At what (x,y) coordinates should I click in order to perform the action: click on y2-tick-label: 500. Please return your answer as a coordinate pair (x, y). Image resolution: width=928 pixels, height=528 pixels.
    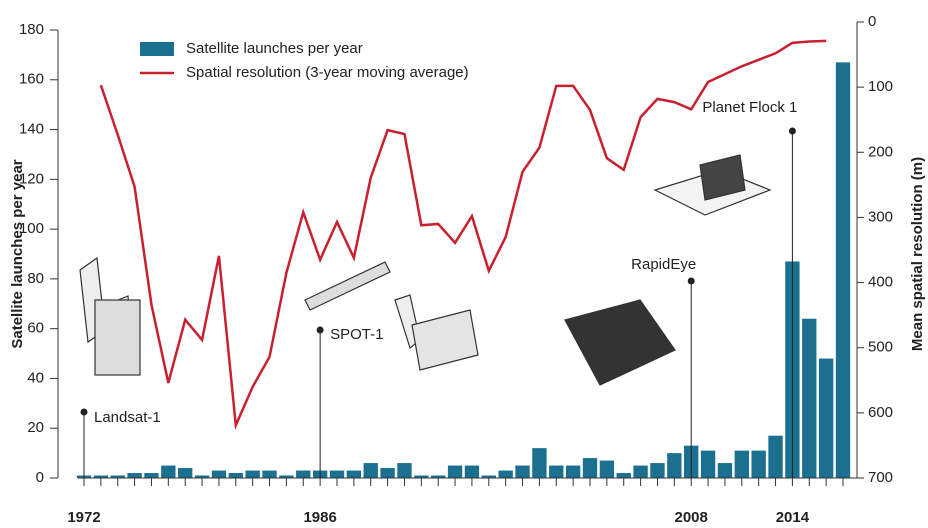
    Looking at the image, I should click on (880, 347).